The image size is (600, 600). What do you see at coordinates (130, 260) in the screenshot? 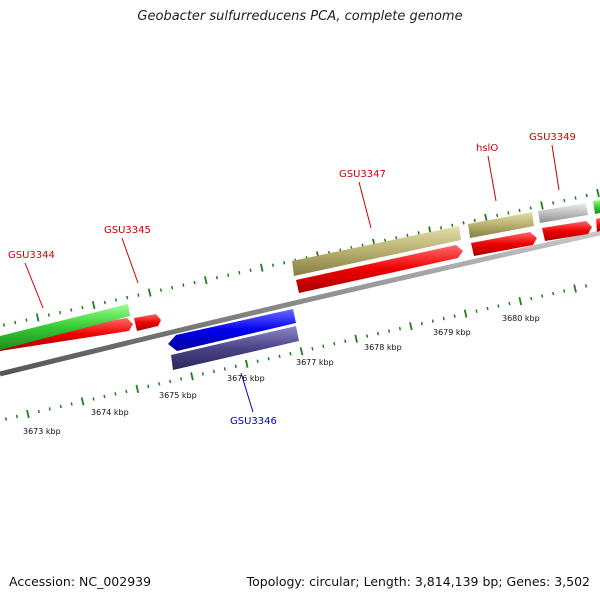
I see `leader-line-gsu3345` at bounding box center [130, 260].